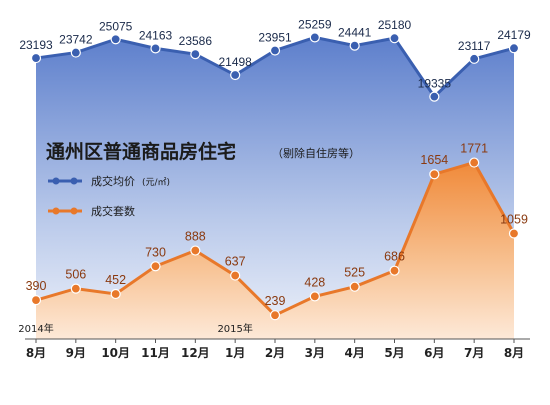 The height and width of the screenshot is (405, 550). I want to click on legend-price-unit: (元/㎡), so click(156, 182).